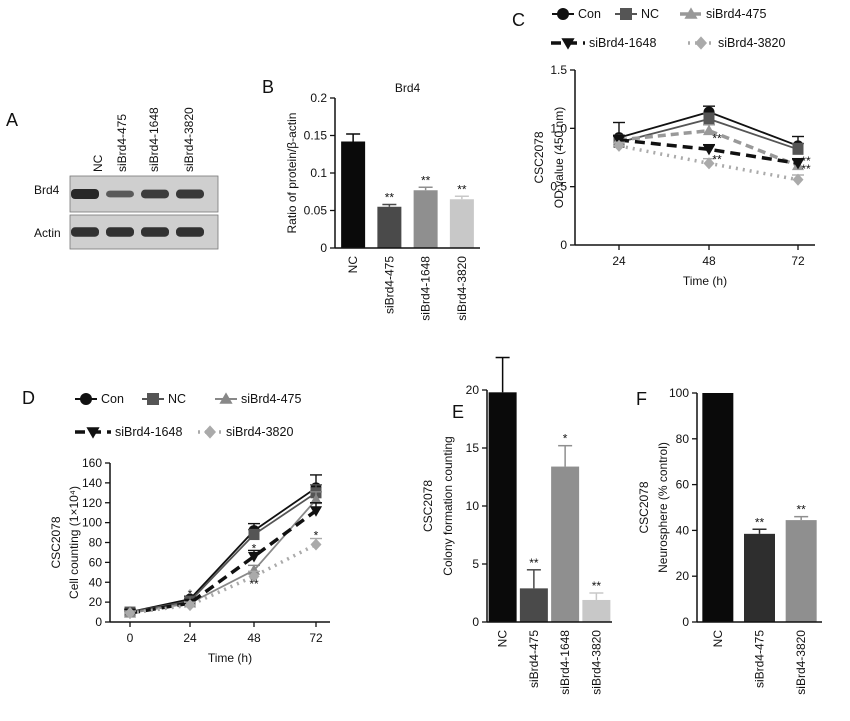 The height and width of the screenshot is (721, 850). What do you see at coordinates (622, 43) in the screenshot?
I see `legend-label: siBrd4-1648` at bounding box center [622, 43].